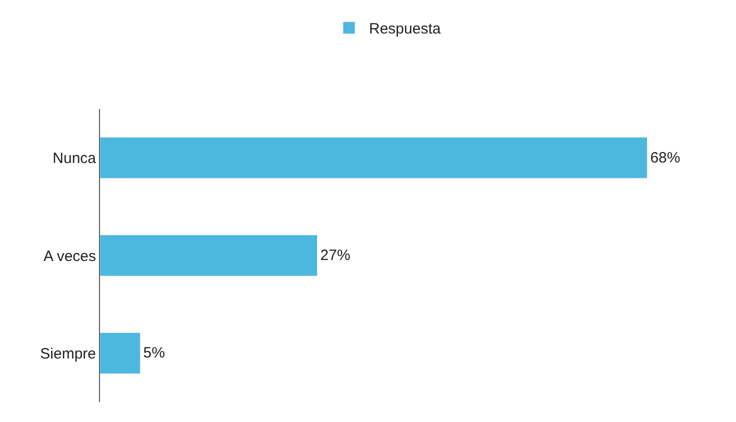 The width and height of the screenshot is (736, 422). I want to click on data-label: 5%, so click(154, 353).